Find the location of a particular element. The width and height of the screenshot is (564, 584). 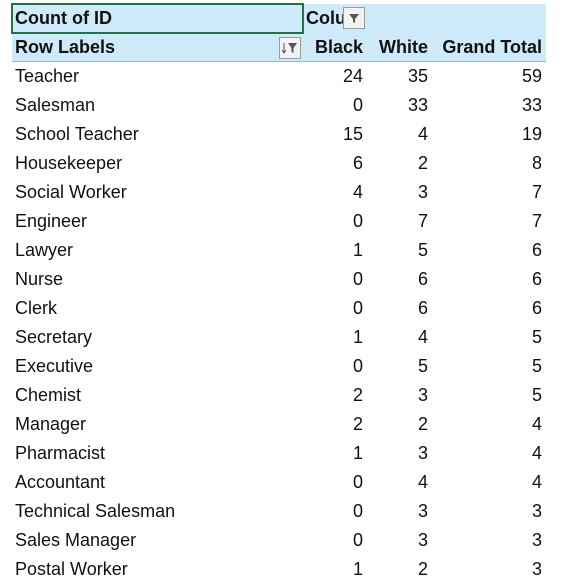

count-cell: 19 is located at coordinates (531, 134).